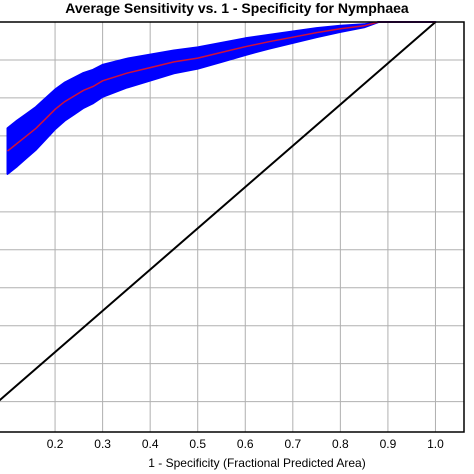  What do you see at coordinates (292, 444) in the screenshot?
I see `x-tick-label: 0.7` at bounding box center [292, 444].